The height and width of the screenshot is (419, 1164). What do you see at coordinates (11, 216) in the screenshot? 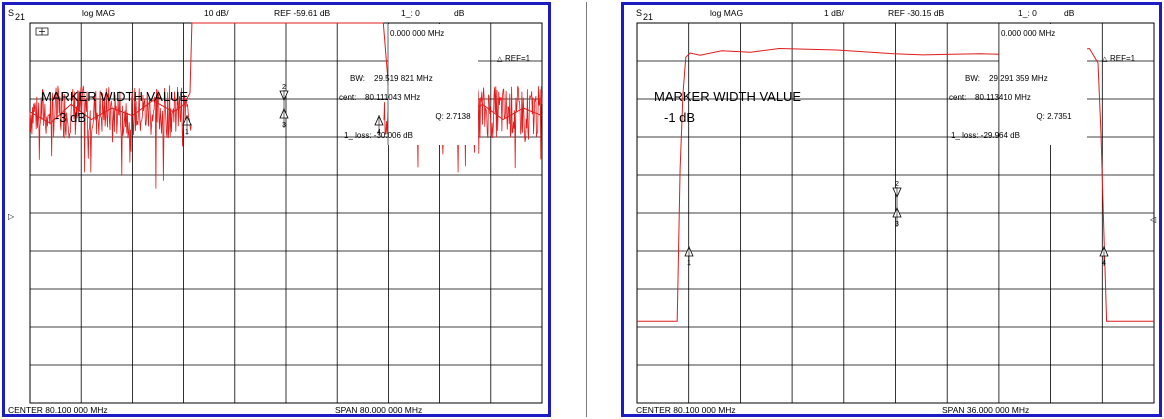
I see `reference-position-icon: ▷` at bounding box center [11, 216].